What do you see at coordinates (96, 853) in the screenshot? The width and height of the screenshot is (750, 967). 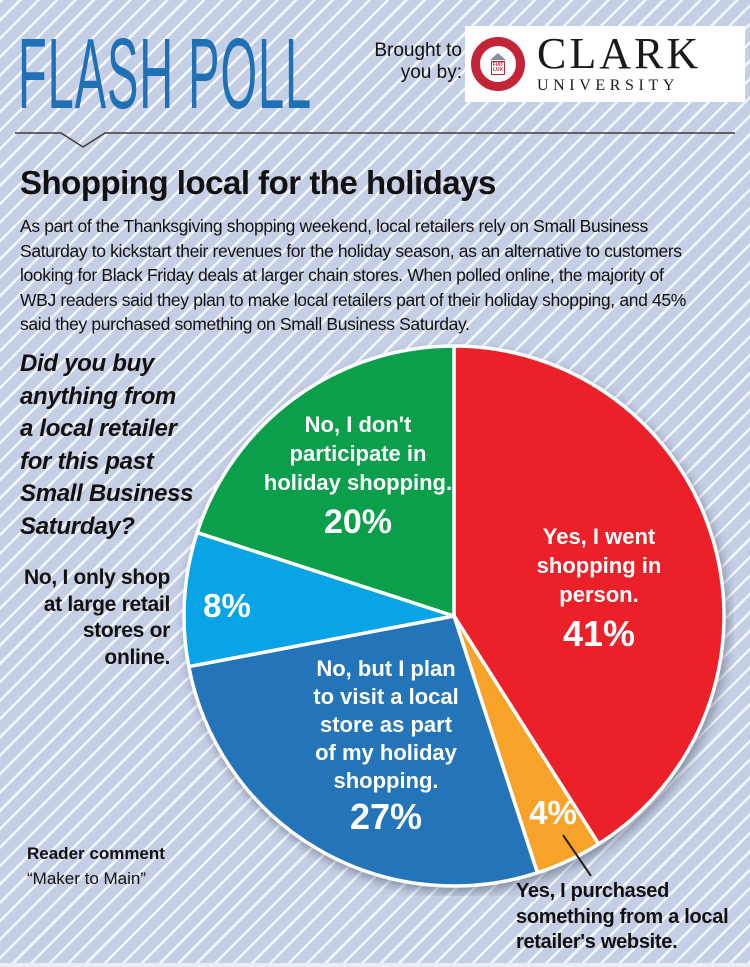 I see `reader-comment-heading: Reader comment` at bounding box center [96, 853].